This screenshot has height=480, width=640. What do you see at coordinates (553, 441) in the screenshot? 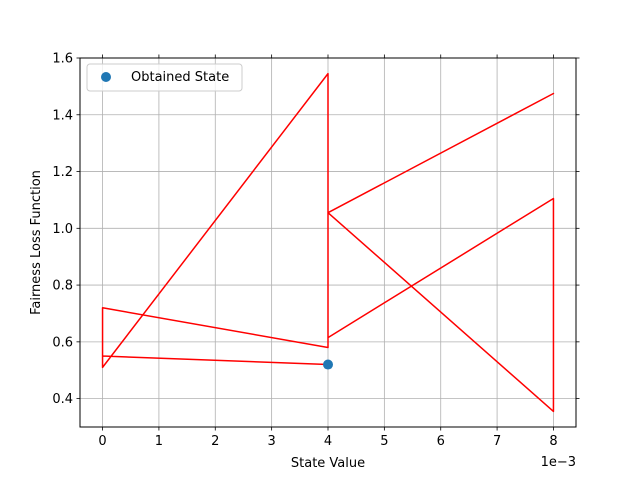
I see `x-tick-label: 8` at bounding box center [553, 441].